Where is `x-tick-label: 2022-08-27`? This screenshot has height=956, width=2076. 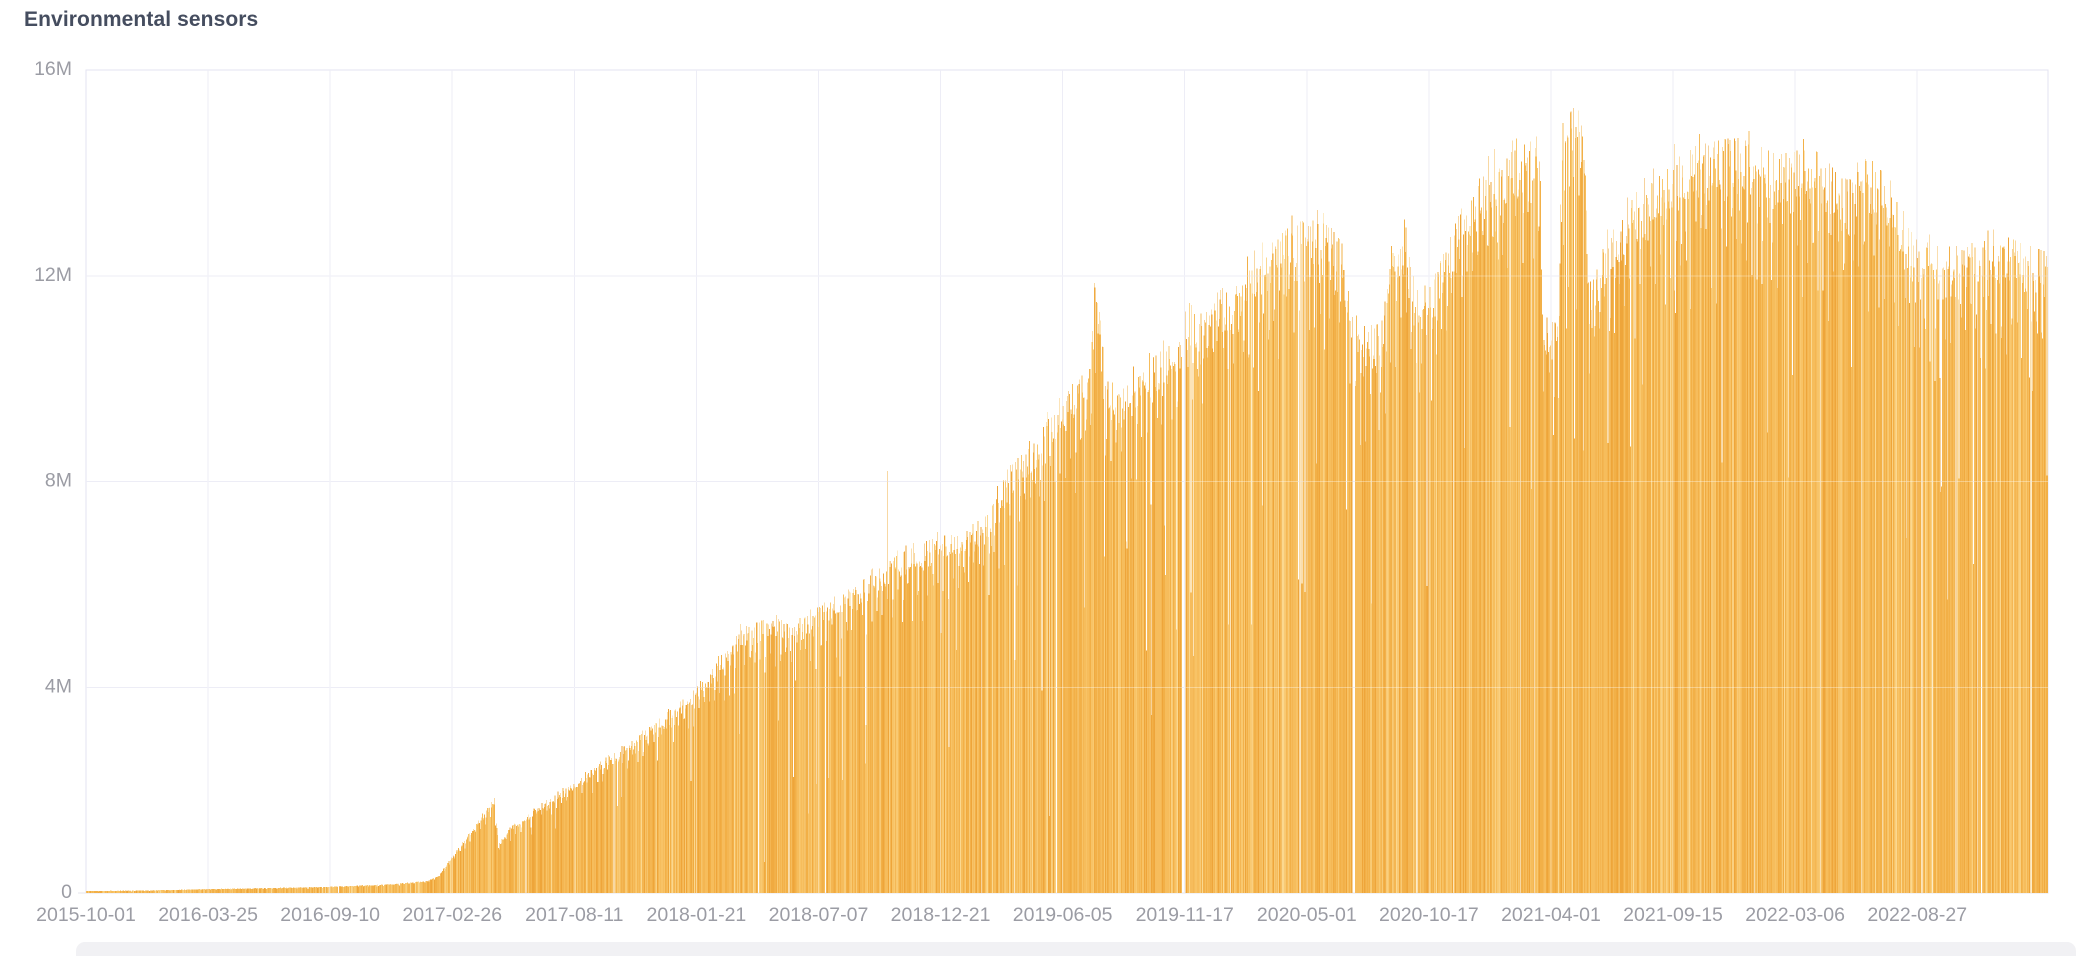
x-tick-label: 2022-08-27 is located at coordinates (1917, 915).